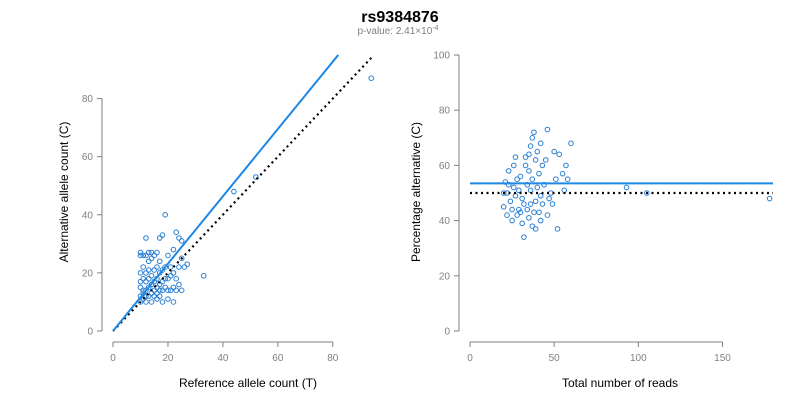 The height and width of the screenshot is (405, 800). I want to click on left-x-tick-label: 40, so click(223, 358).